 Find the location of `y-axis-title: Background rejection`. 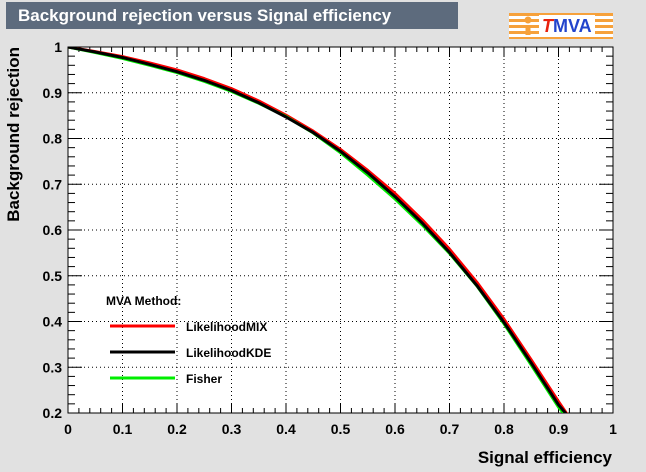

y-axis-title: Background rejection is located at coordinates (13, 134).